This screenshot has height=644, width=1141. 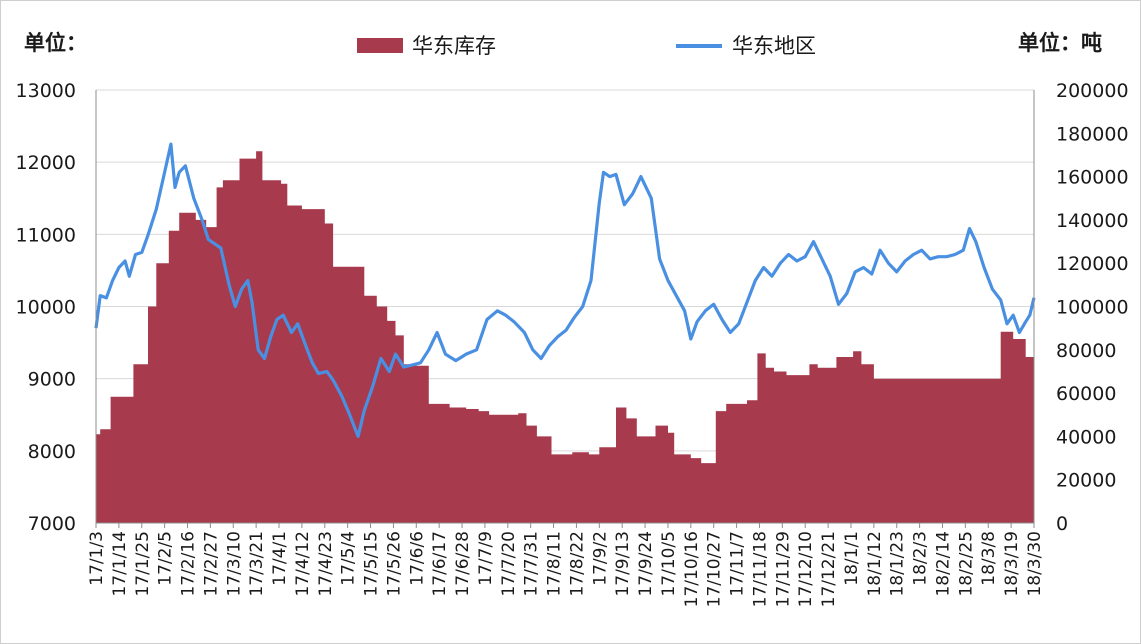 I want to click on right-tick-label-4: 80000, so click(x=1086, y=351).